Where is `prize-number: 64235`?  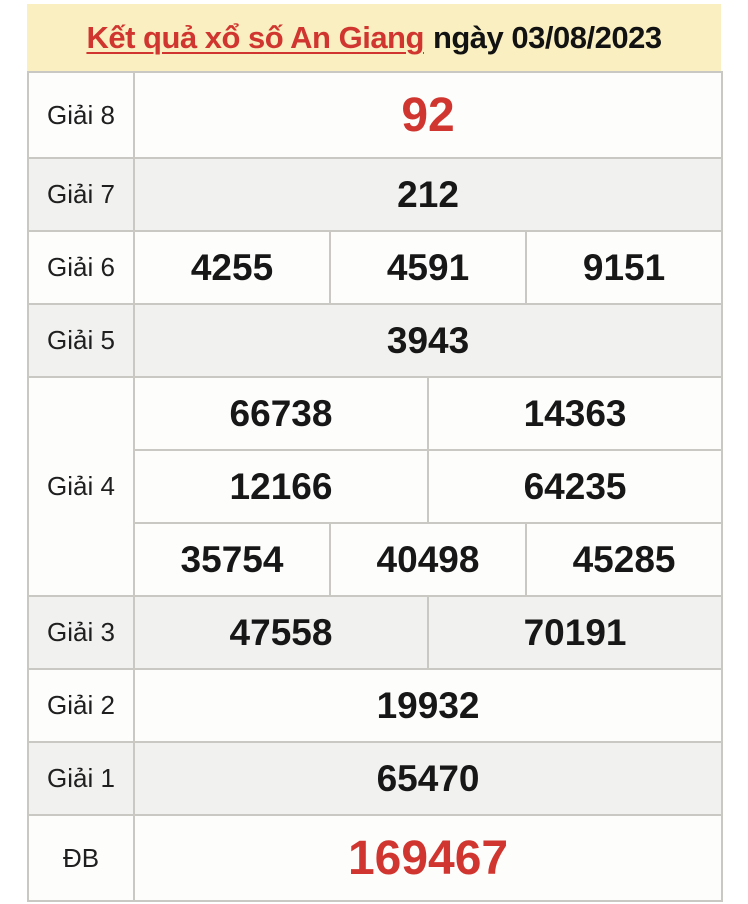 prize-number: 64235 is located at coordinates (575, 486).